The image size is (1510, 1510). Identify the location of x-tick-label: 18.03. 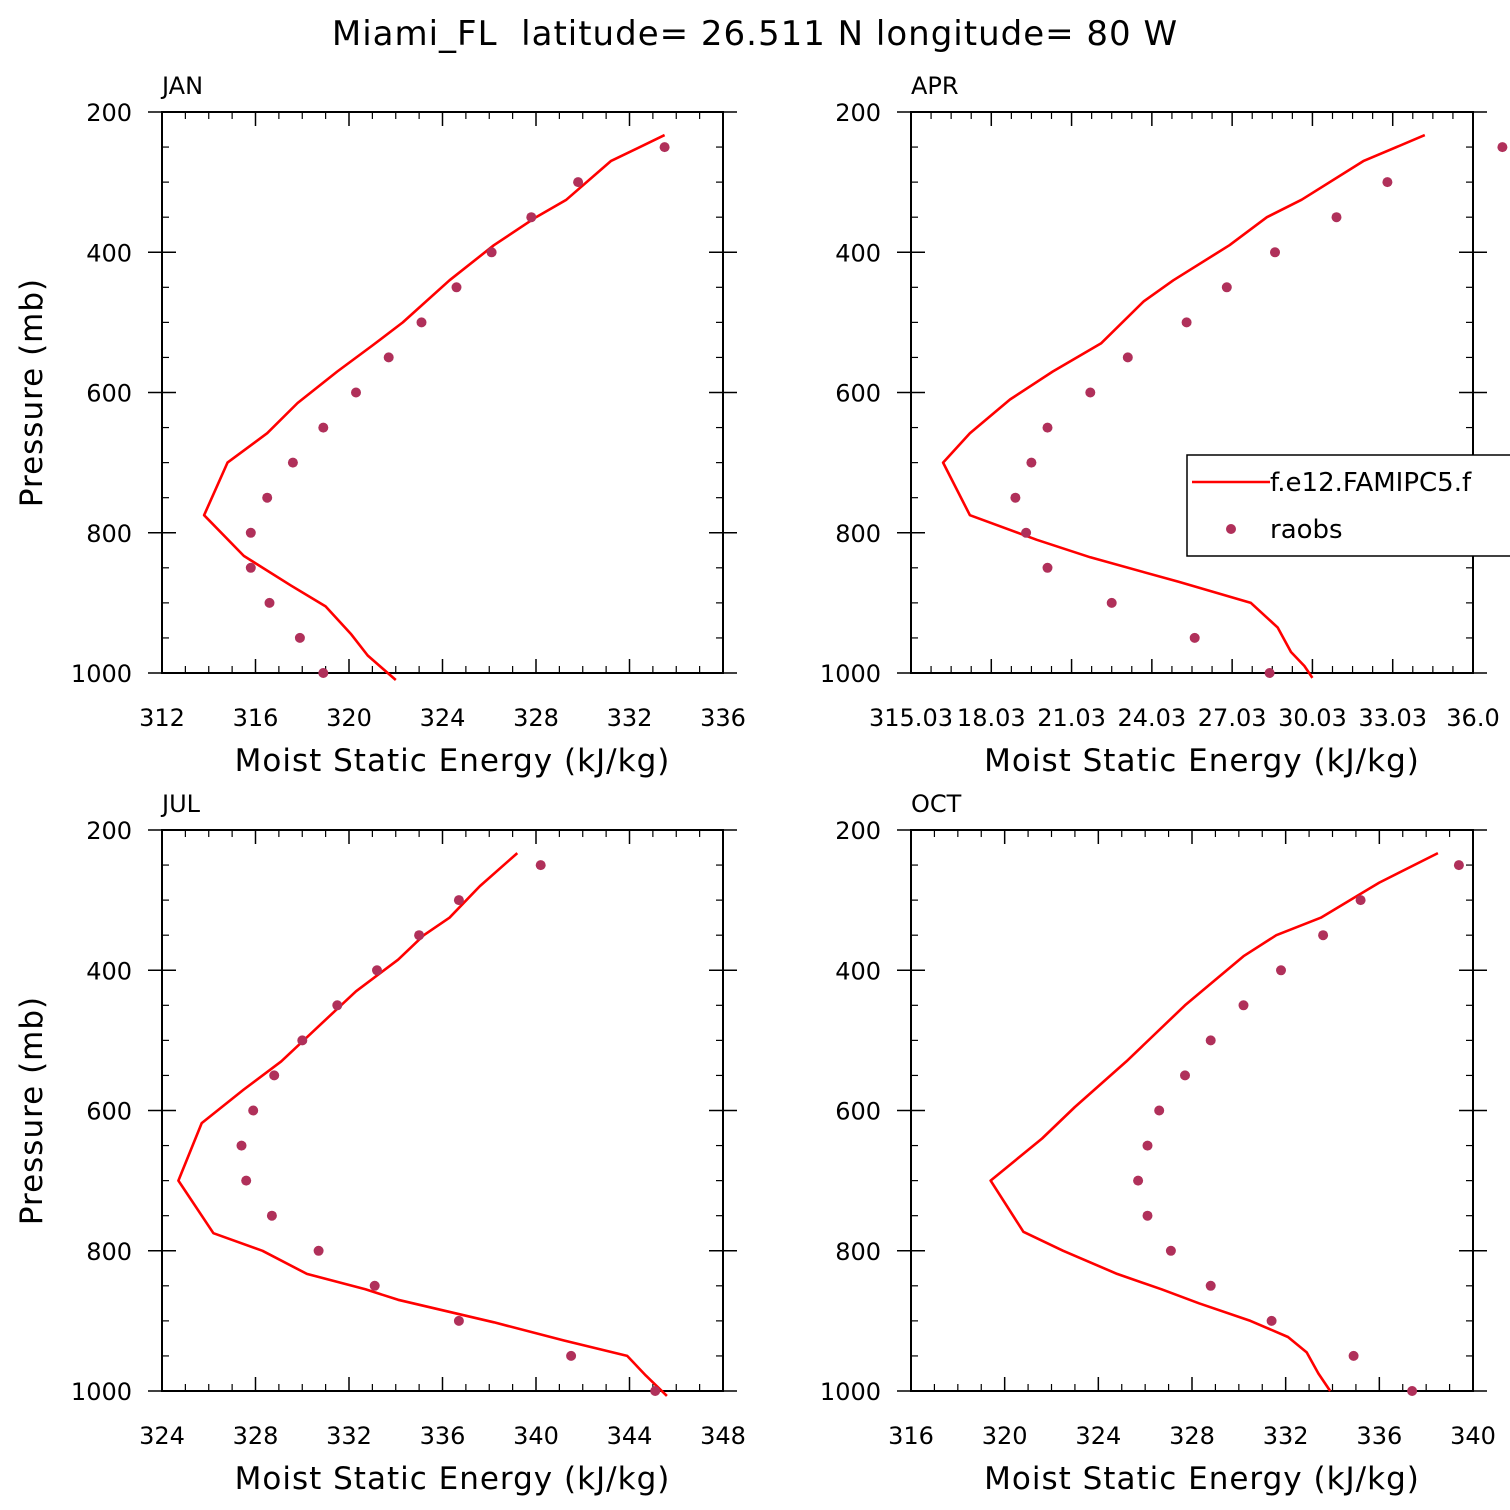
(991, 718).